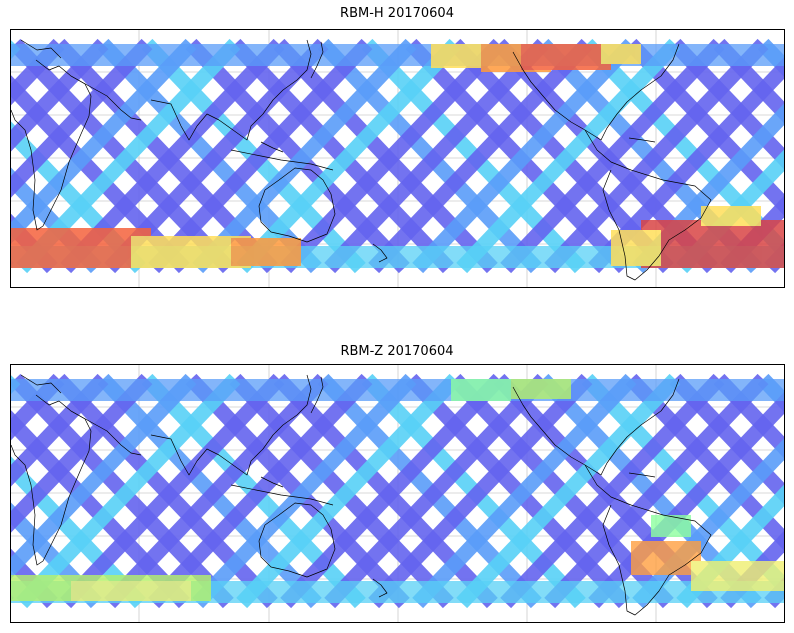 The width and height of the screenshot is (794, 633). I want to click on panel-title-top: RBM-H 20170604, so click(397, 13).